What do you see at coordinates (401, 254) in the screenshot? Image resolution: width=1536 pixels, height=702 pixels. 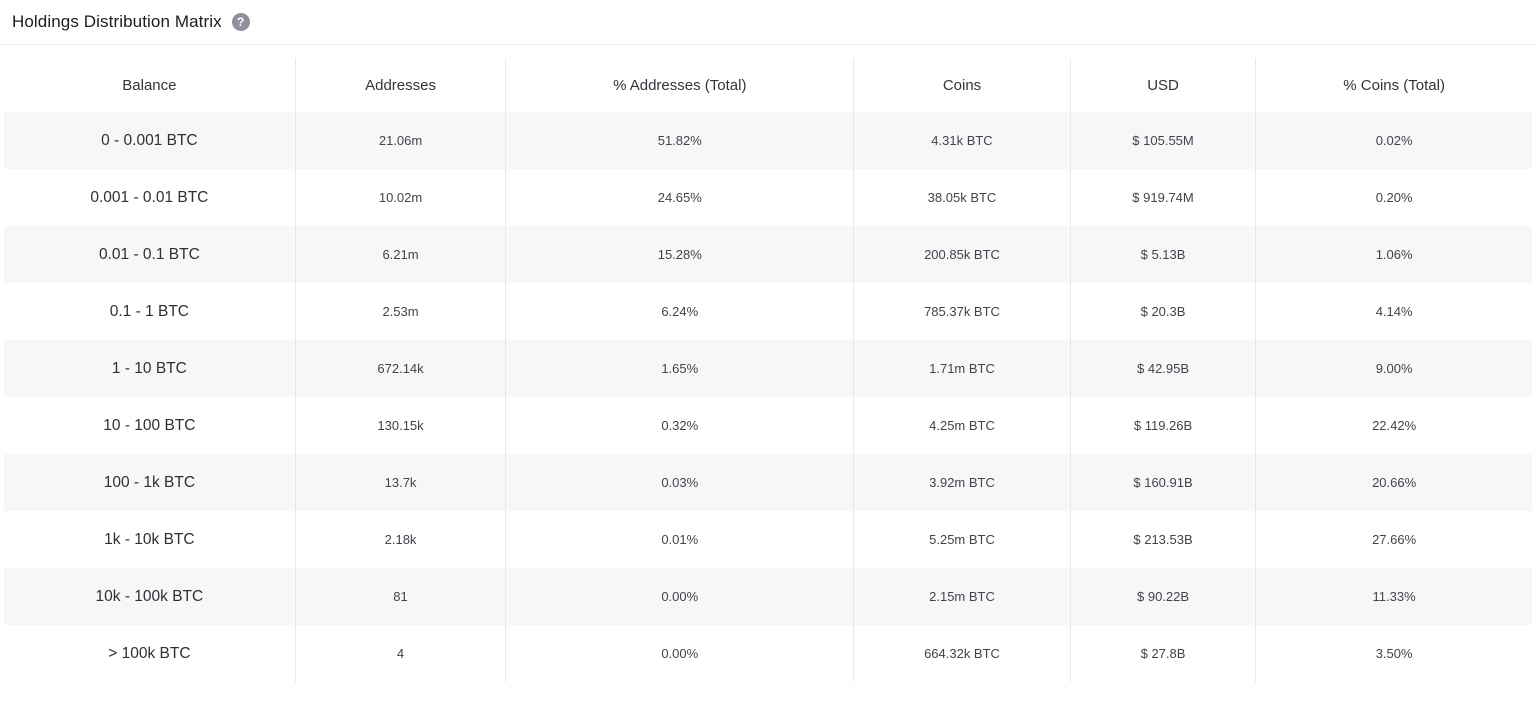 I see `cell-addresses: 6.21m` at bounding box center [401, 254].